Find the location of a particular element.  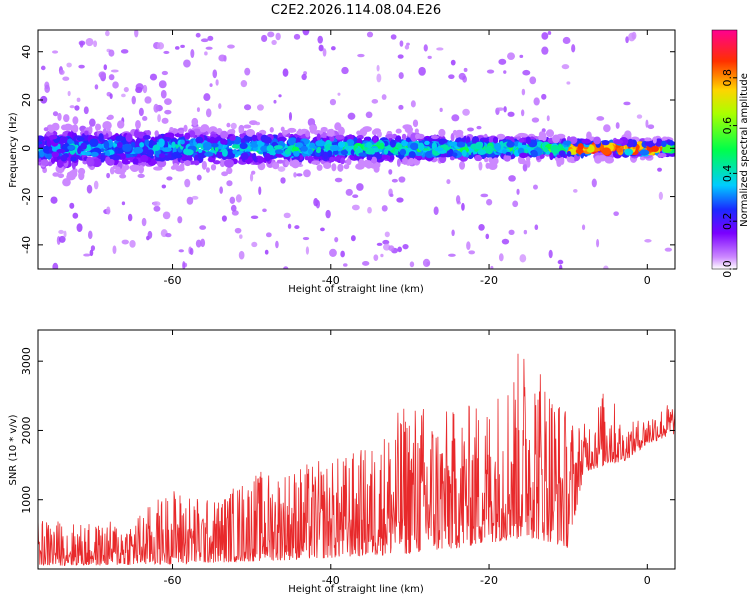

colorbar-label: Normalized spectral amplitude is located at coordinates (744, 150).